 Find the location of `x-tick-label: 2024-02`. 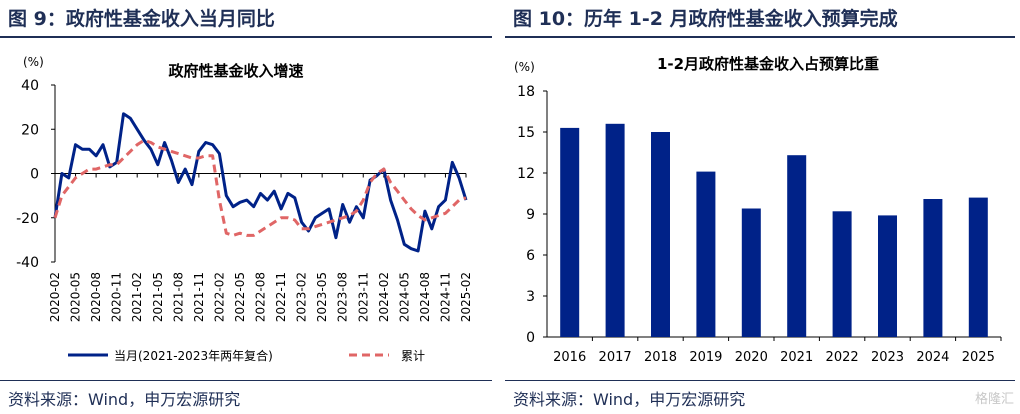

x-tick-label: 2024-02 is located at coordinates (384, 297).